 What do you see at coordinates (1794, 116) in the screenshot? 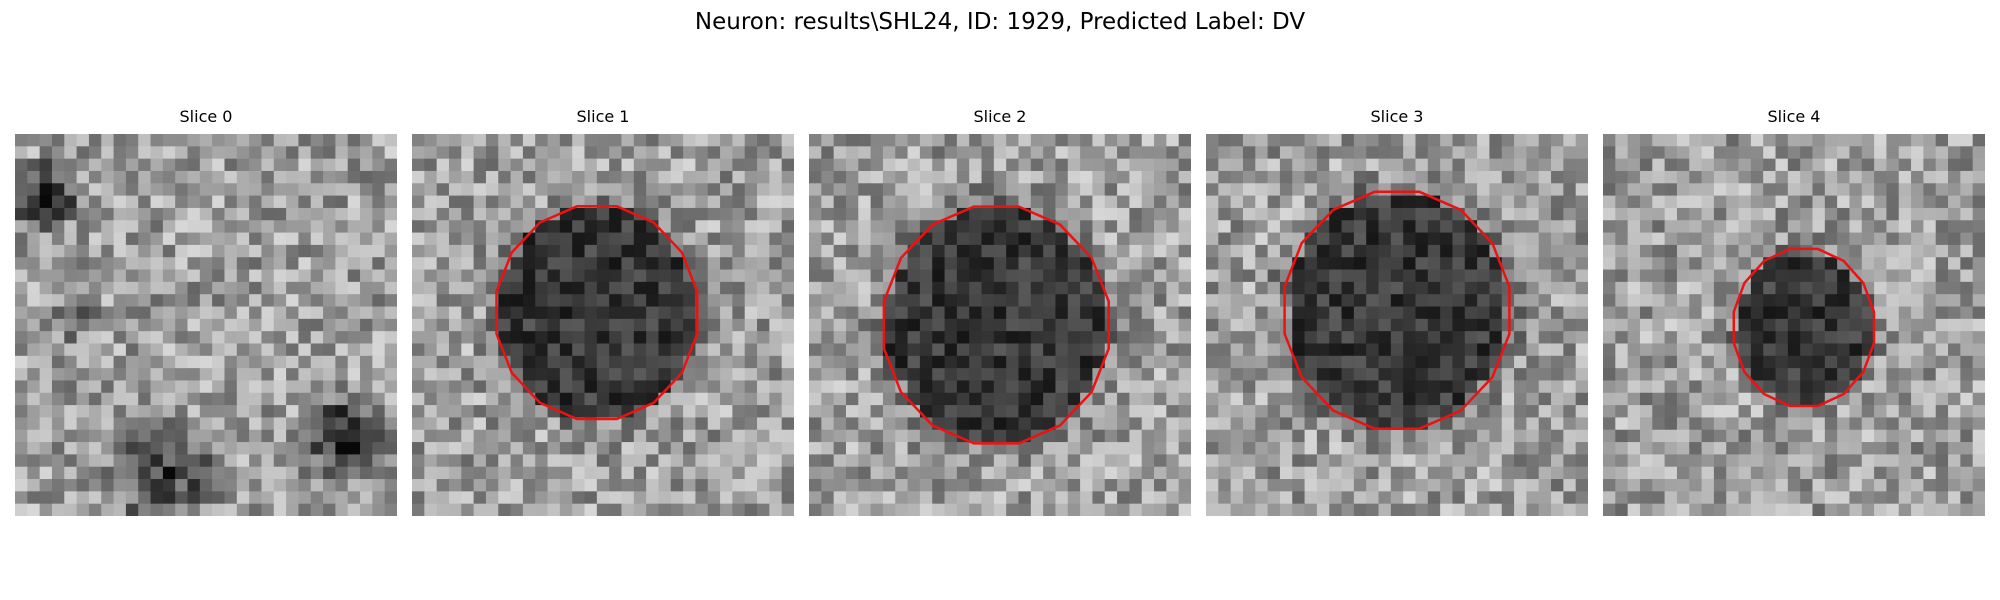
I see `slice-title-4: Slice 4` at bounding box center [1794, 116].